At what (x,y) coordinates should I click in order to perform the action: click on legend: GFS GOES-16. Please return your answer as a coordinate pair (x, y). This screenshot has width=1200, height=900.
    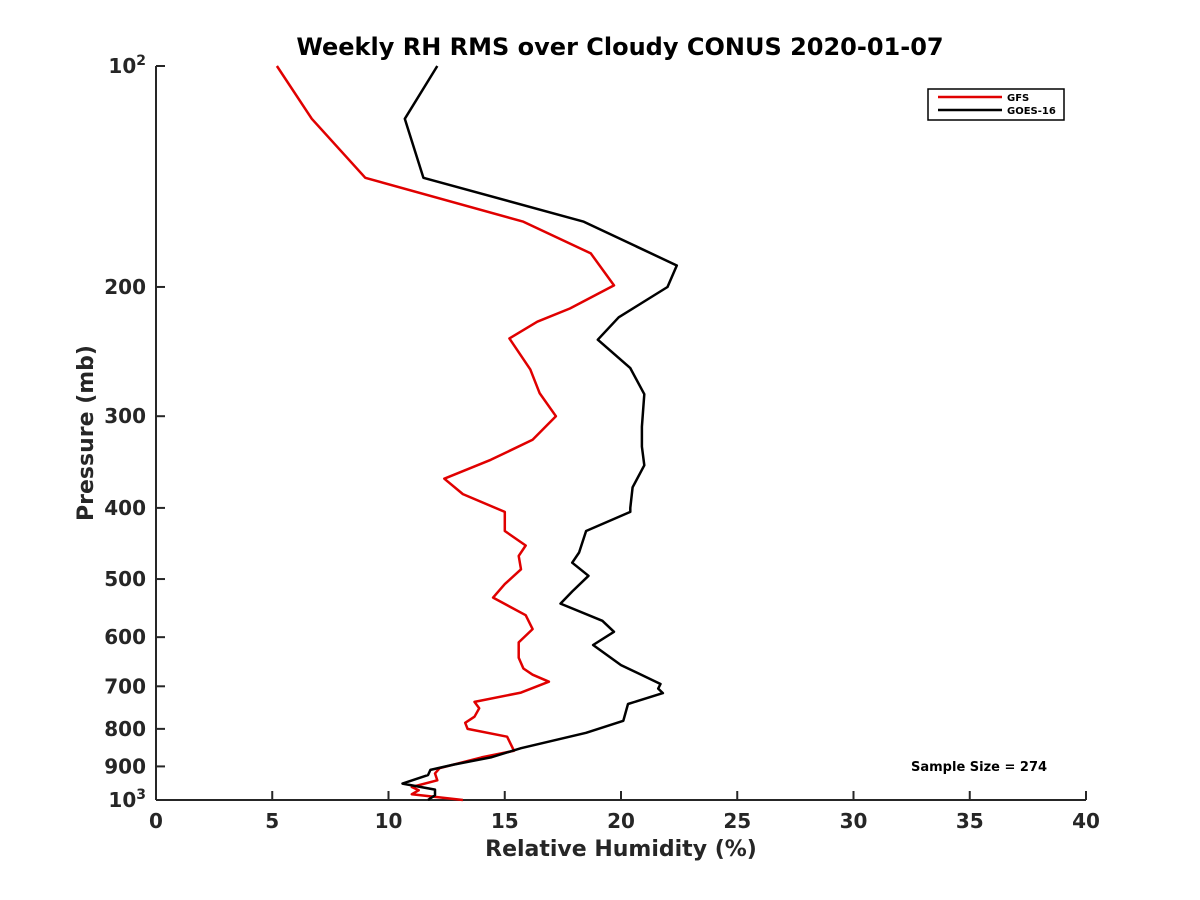
    Looking at the image, I should click on (996, 104).